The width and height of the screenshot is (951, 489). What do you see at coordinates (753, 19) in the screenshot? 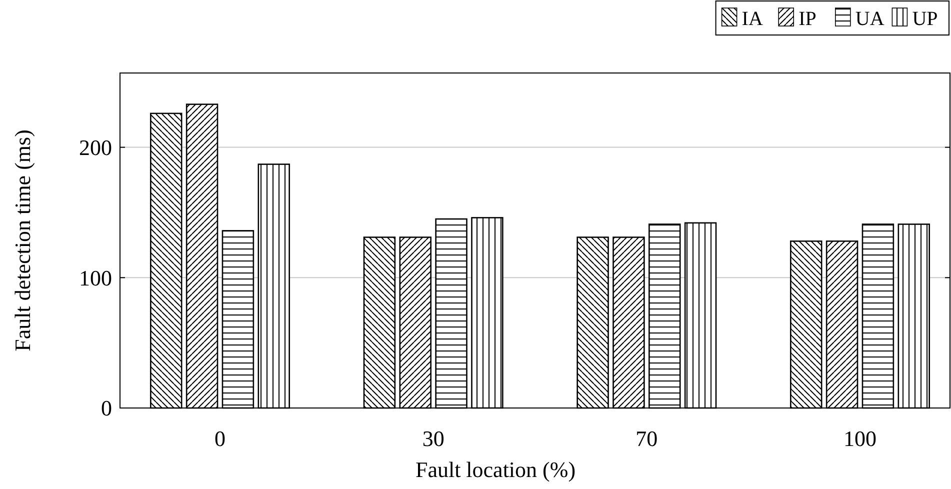
I see `legend-label: IA` at bounding box center [753, 19].